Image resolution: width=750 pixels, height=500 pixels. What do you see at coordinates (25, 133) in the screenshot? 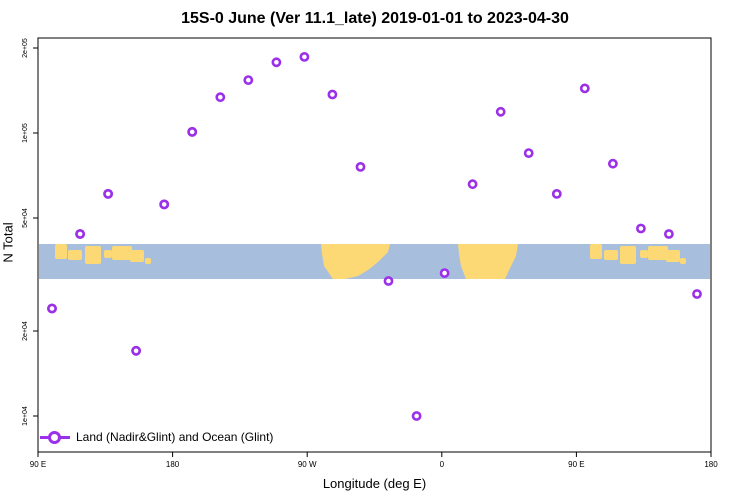
I see `y-tick-label: 1e+05` at bounding box center [25, 133].